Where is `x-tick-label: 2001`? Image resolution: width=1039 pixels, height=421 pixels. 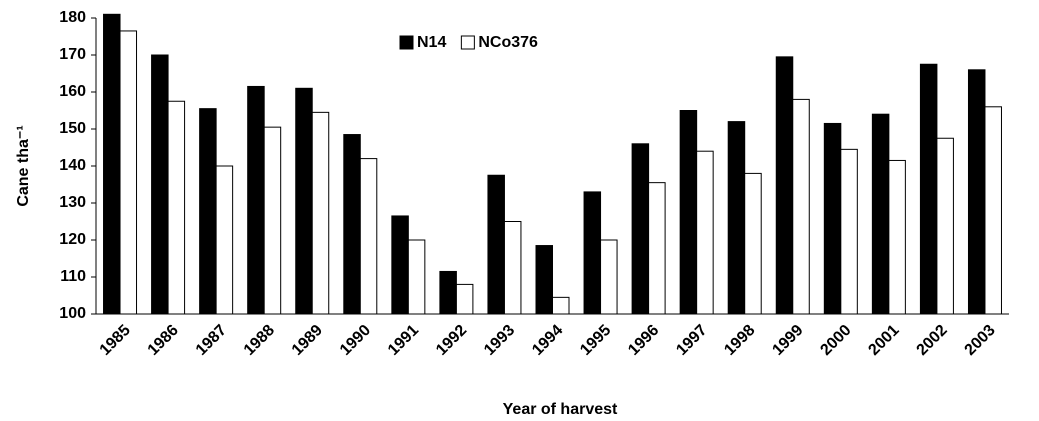
x-tick-label: 2001 is located at coordinates (883, 340).